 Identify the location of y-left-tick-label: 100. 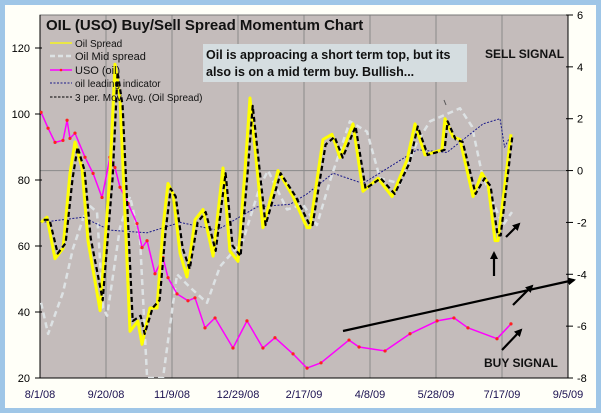
(21, 115).